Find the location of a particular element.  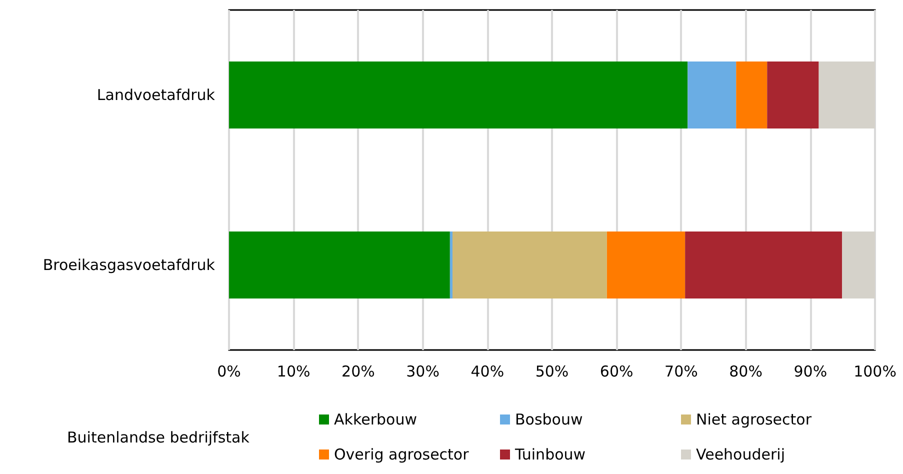

y-tick-label: Landvoetafdruk is located at coordinates (156, 95).